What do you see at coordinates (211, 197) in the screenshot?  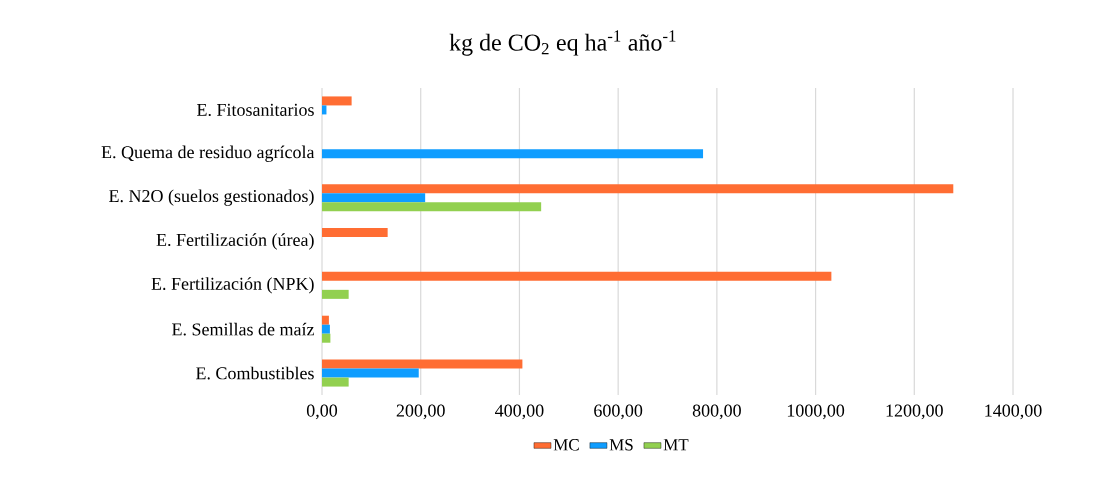 I see `y-tick-label: E. N2O (suelos gestionados)` at bounding box center [211, 197].